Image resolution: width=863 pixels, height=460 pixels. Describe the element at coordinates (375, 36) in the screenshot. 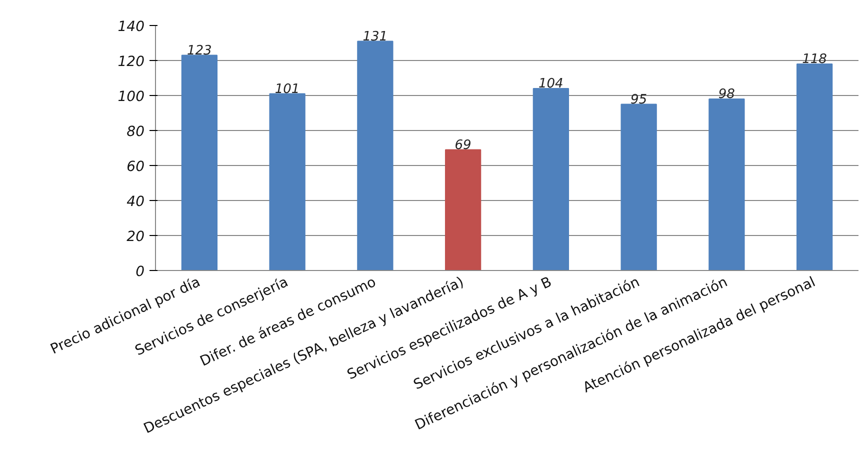

I see `data-label: 131` at that location.